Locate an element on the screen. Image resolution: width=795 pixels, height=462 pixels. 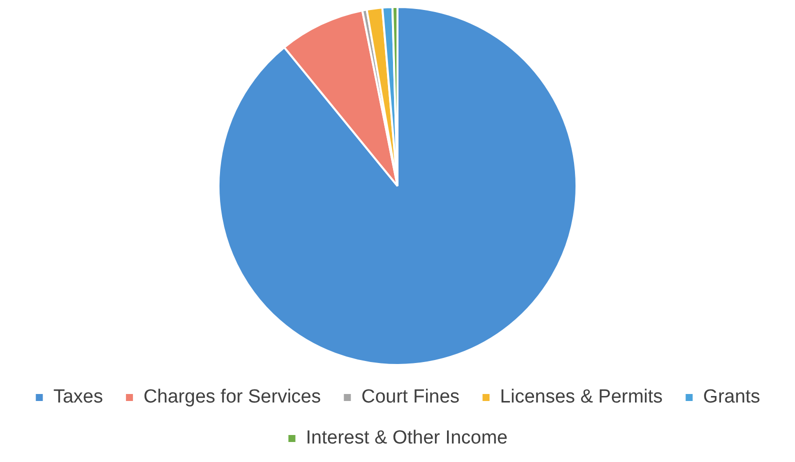
legend-label: Licenses & Permits is located at coordinates (581, 397).